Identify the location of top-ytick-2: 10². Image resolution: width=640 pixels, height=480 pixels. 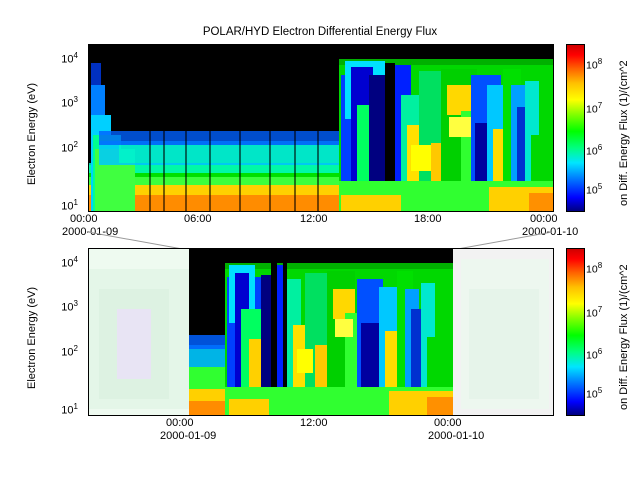
(69, 147).